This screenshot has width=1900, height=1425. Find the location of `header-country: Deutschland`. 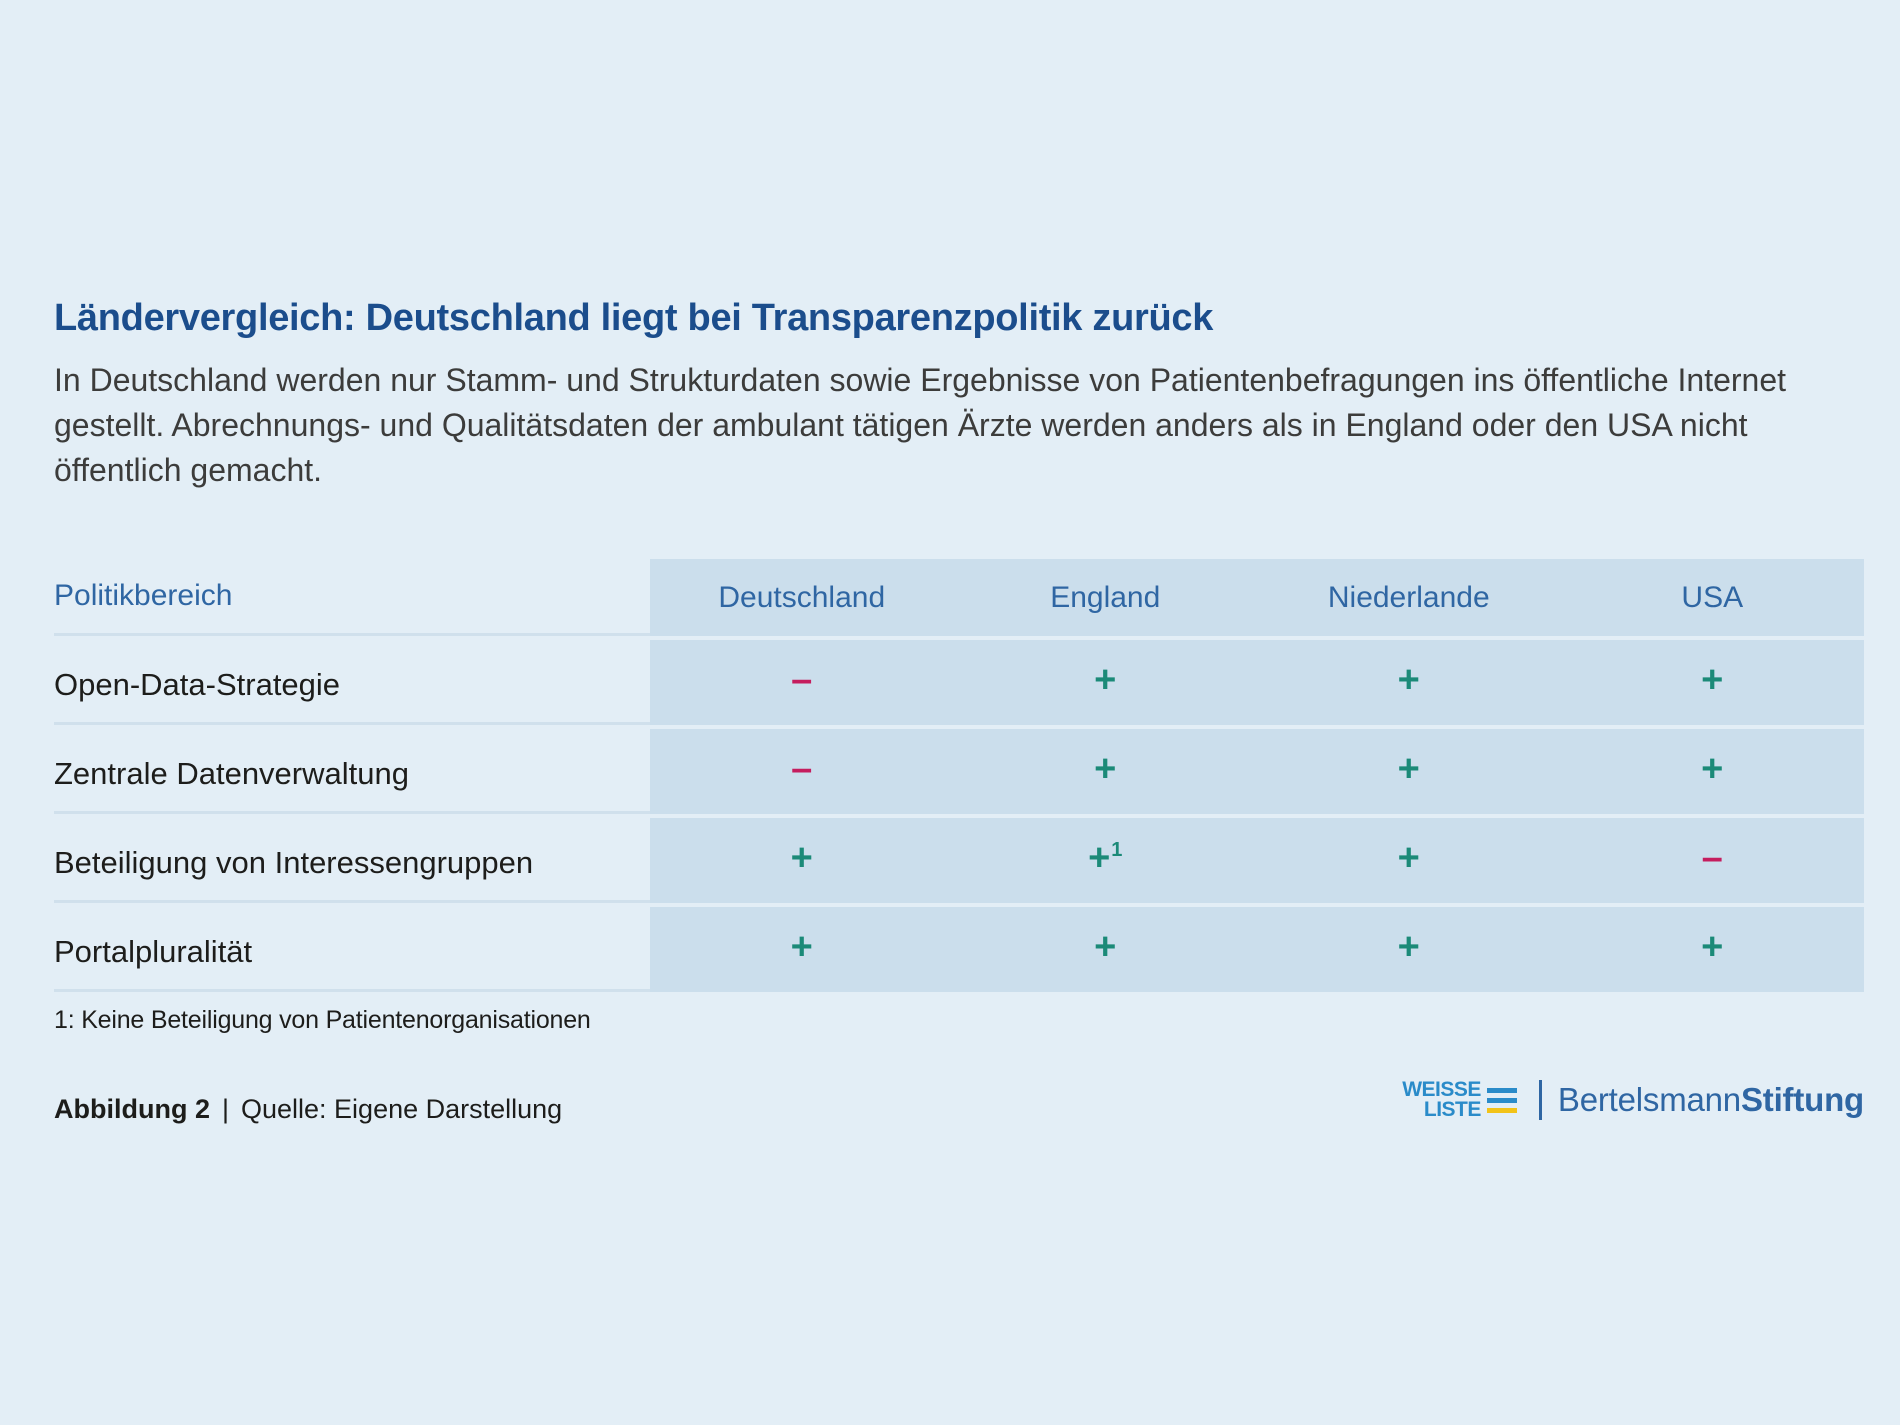

header-country: Deutschland is located at coordinates (802, 597).